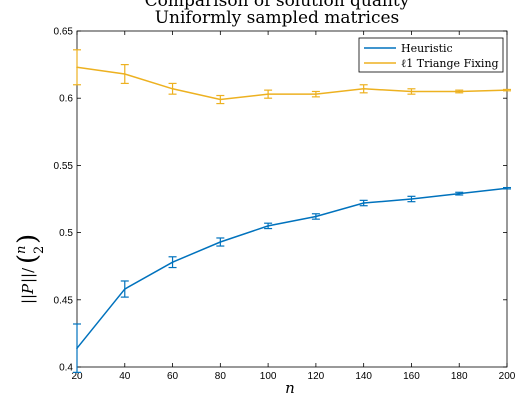 Image resolution: width=520 pixels, height=399 pixels. Describe the element at coordinates (459, 376) in the screenshot. I see `x-tick-label: 180` at that location.